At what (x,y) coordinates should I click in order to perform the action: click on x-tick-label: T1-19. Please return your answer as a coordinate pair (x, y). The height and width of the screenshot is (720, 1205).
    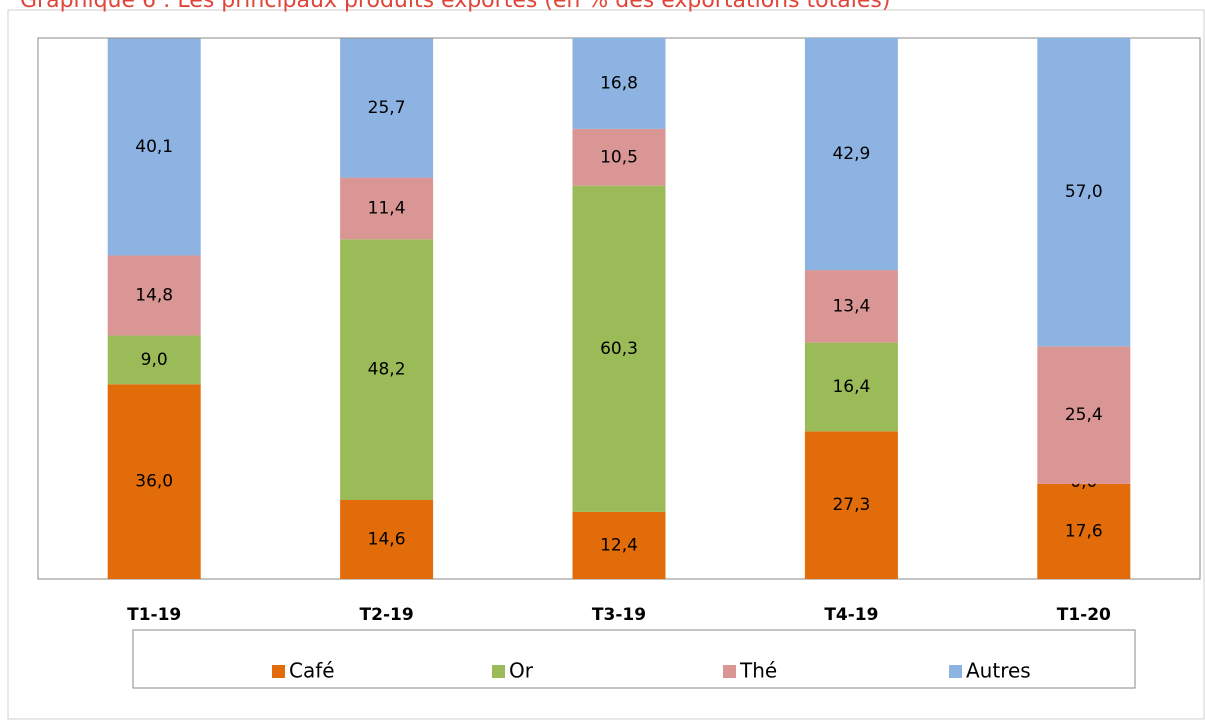
    Looking at the image, I should click on (154, 615).